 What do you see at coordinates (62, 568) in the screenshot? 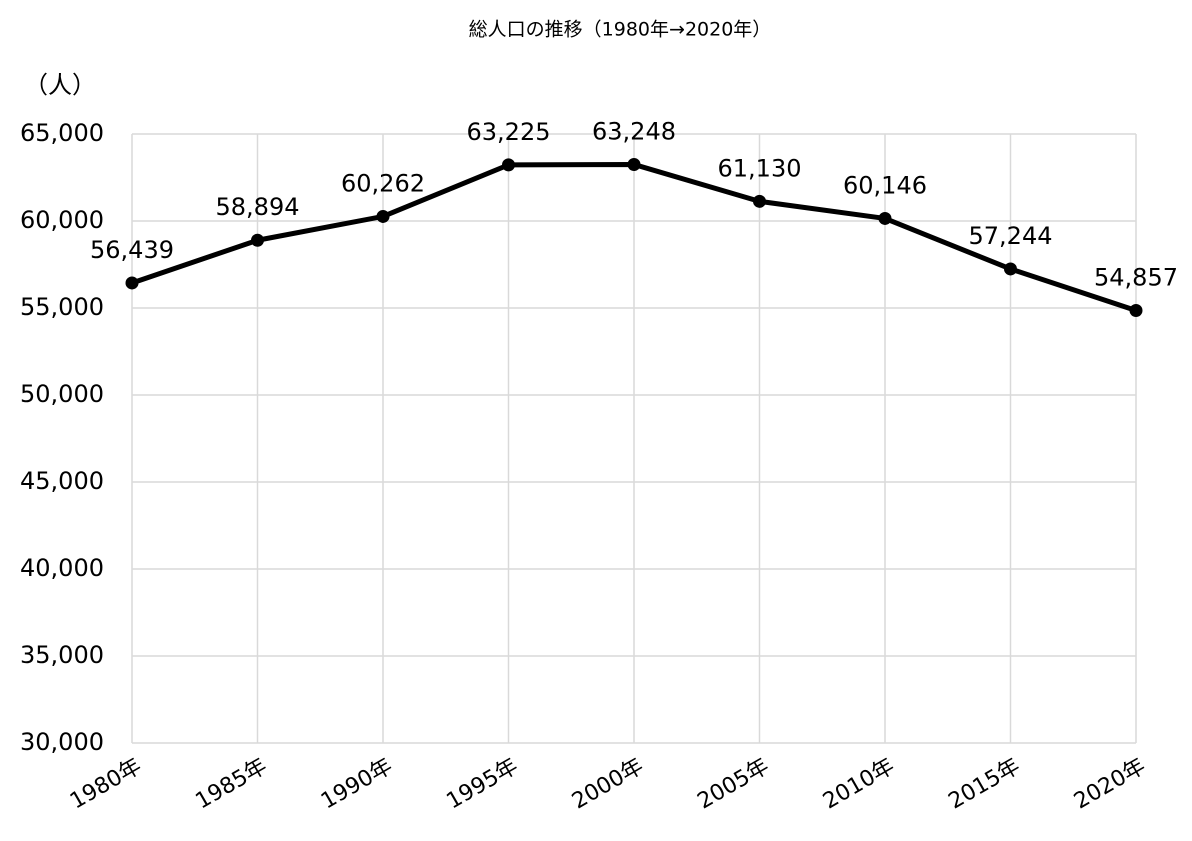
I see `y-tick-label: 40,000` at bounding box center [62, 568].